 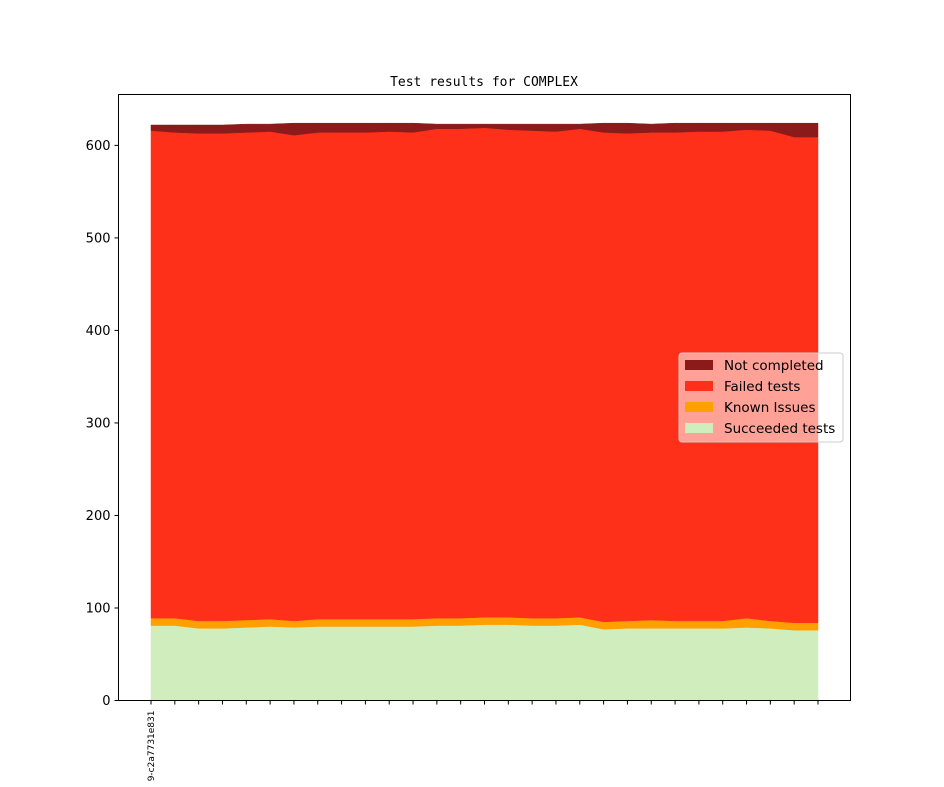 I want to click on y-axis: 0 100 200 300 400 500 600, so click(x=102, y=424).